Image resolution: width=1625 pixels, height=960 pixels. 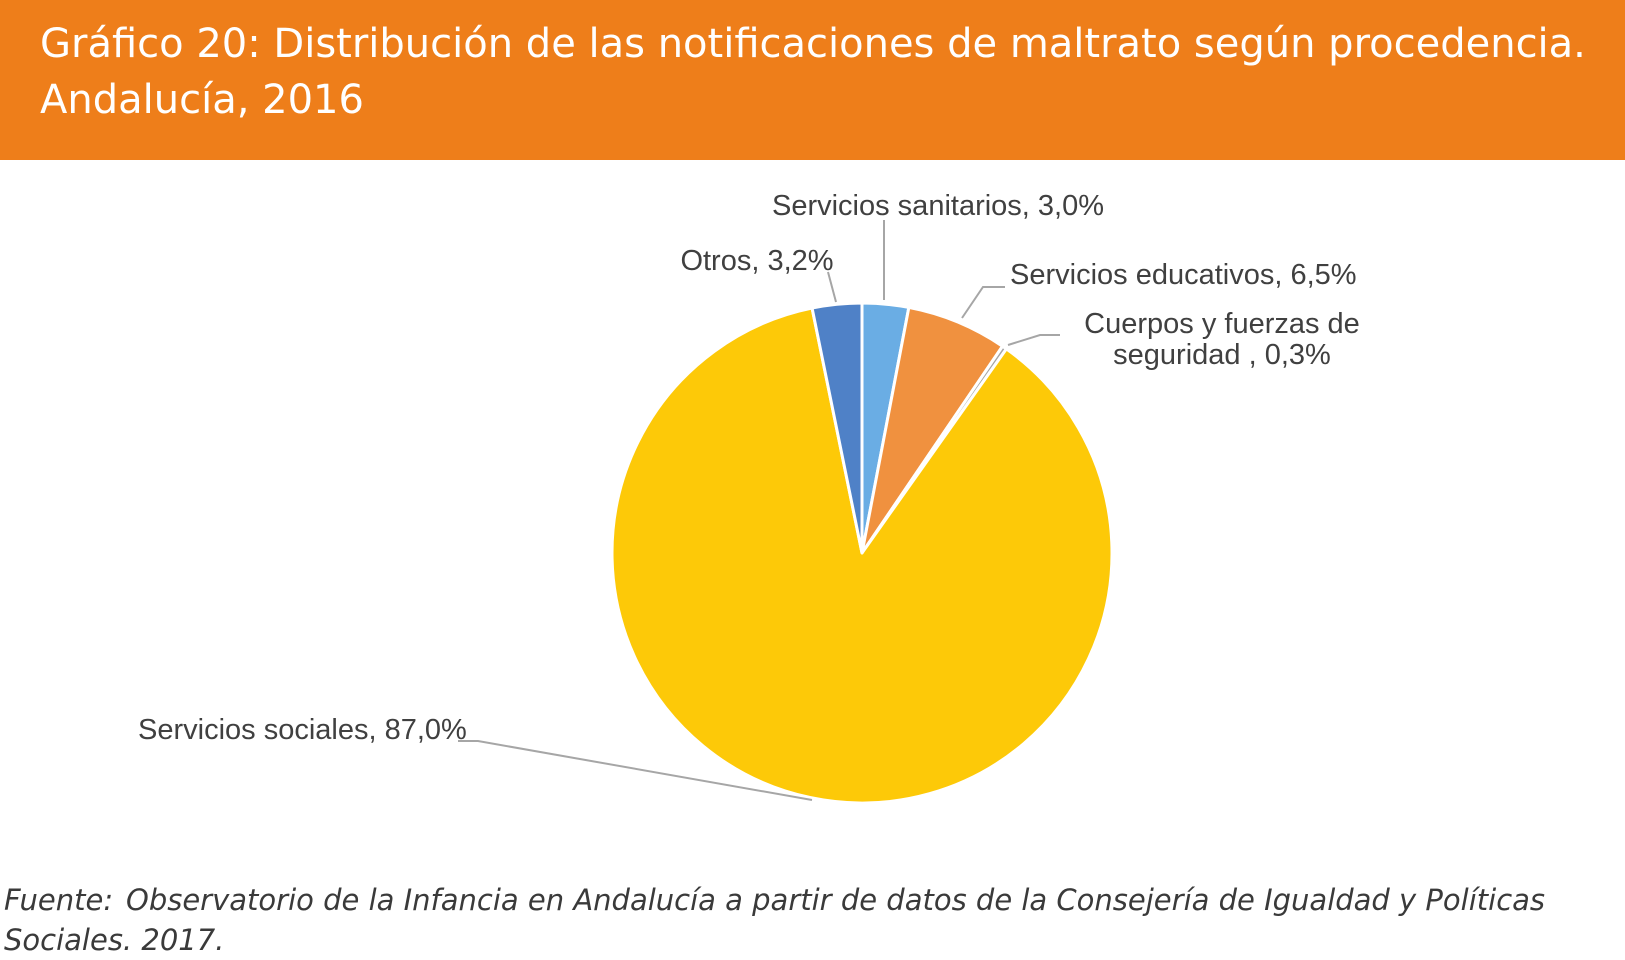 What do you see at coordinates (1183, 275) in the screenshot?
I see `slice-label-servicios-educativos: Servicios educativos, 6,5%` at bounding box center [1183, 275].